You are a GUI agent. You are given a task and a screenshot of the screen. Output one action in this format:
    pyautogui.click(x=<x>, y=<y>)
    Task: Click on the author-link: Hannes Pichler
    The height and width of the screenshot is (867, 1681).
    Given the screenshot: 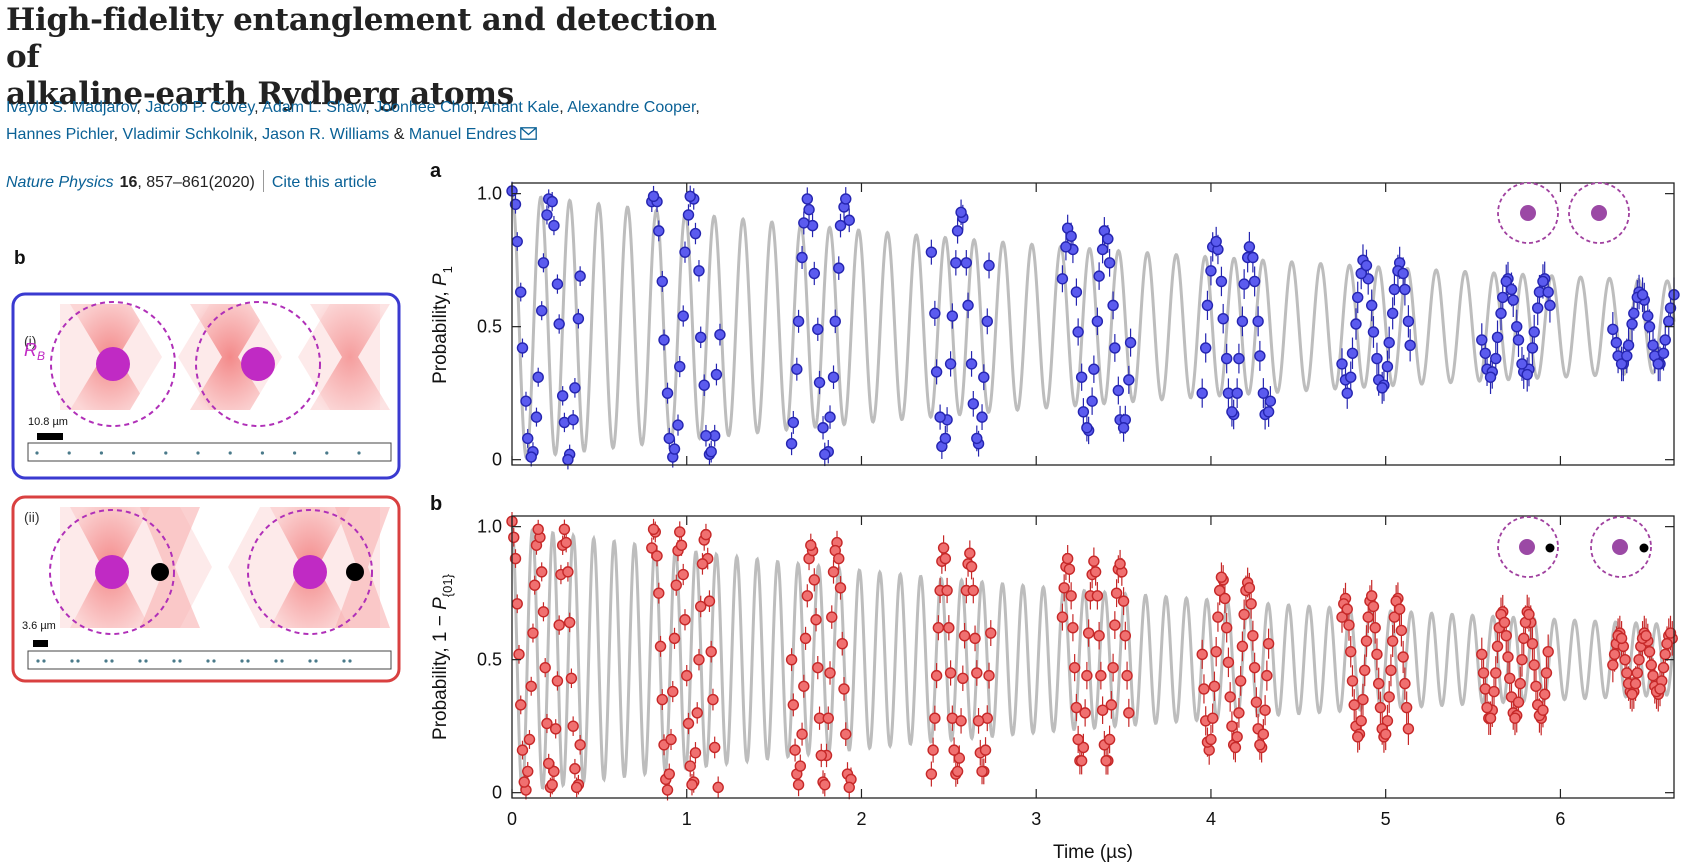 What is the action you would take?
    pyautogui.click(x=60, y=134)
    